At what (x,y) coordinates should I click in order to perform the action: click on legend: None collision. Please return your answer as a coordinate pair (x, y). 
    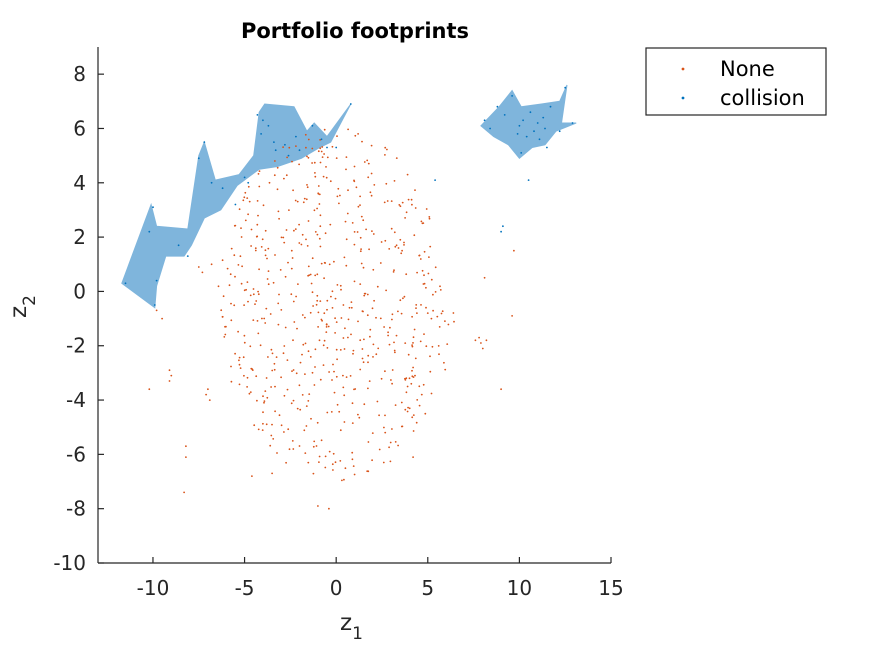
    Looking at the image, I should click on (736, 81).